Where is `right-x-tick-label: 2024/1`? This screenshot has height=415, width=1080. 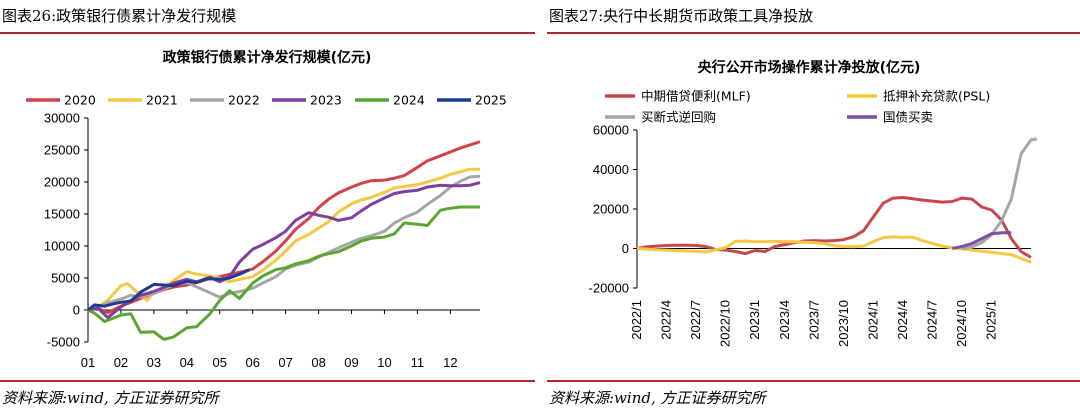
right-x-tick-label: 2024/1 is located at coordinates (872, 320).